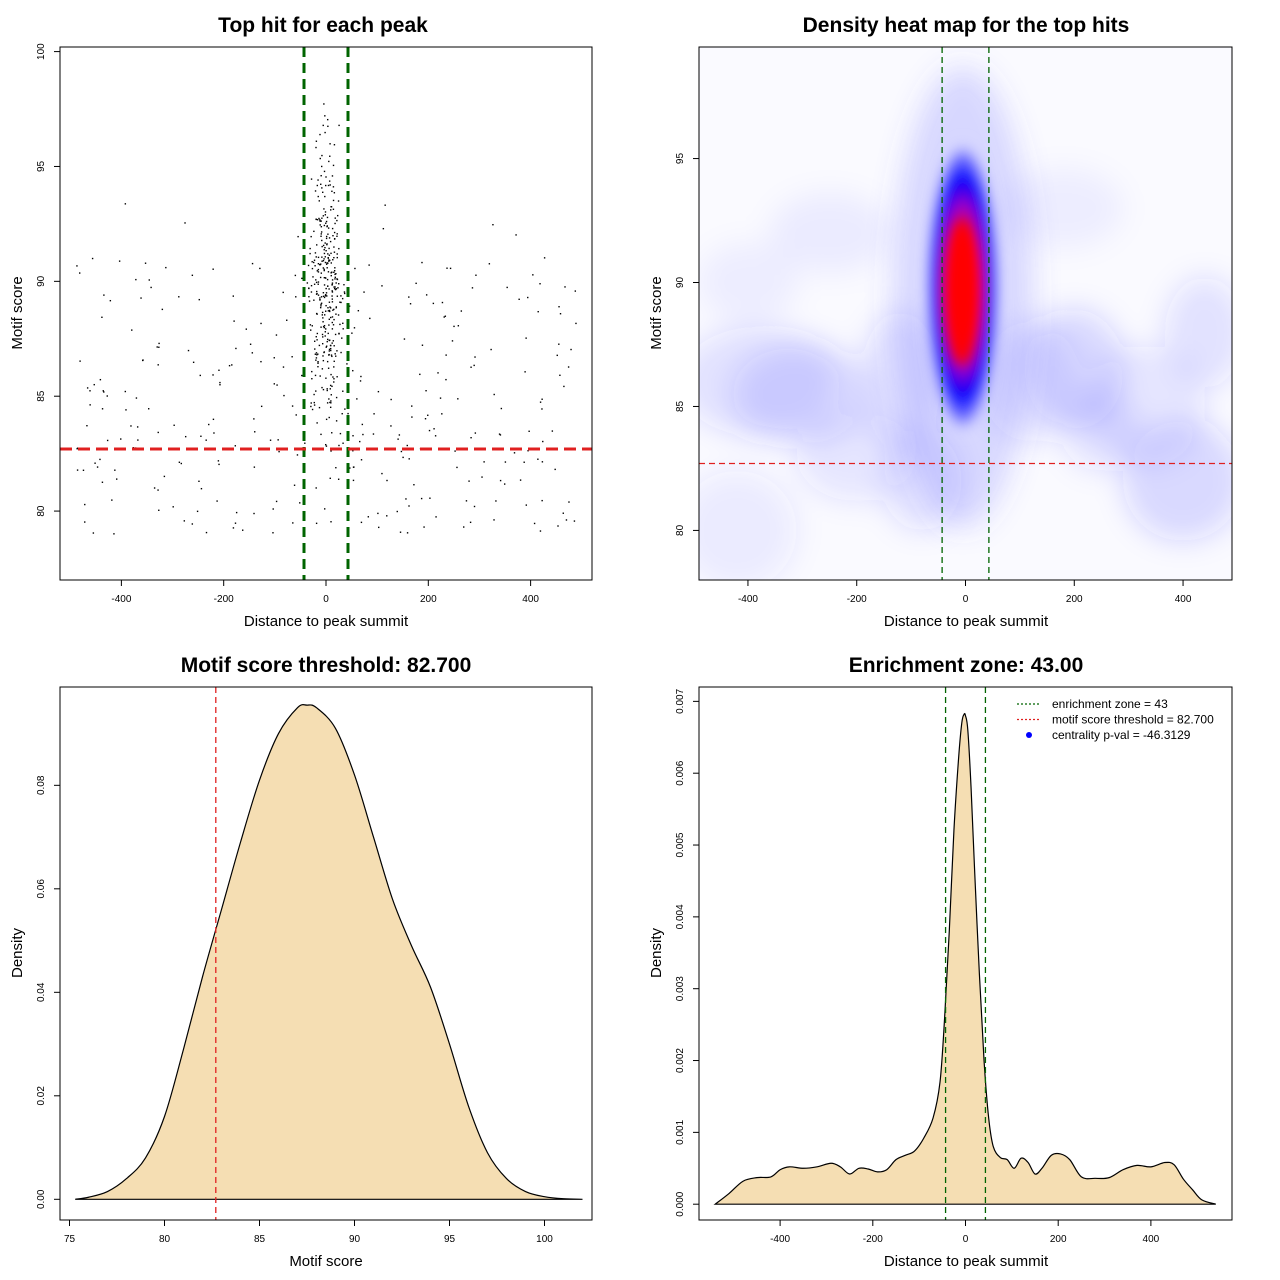  Describe the element at coordinates (428, 599) in the screenshot. I see `scatter-x-tick-label: 200` at that location.